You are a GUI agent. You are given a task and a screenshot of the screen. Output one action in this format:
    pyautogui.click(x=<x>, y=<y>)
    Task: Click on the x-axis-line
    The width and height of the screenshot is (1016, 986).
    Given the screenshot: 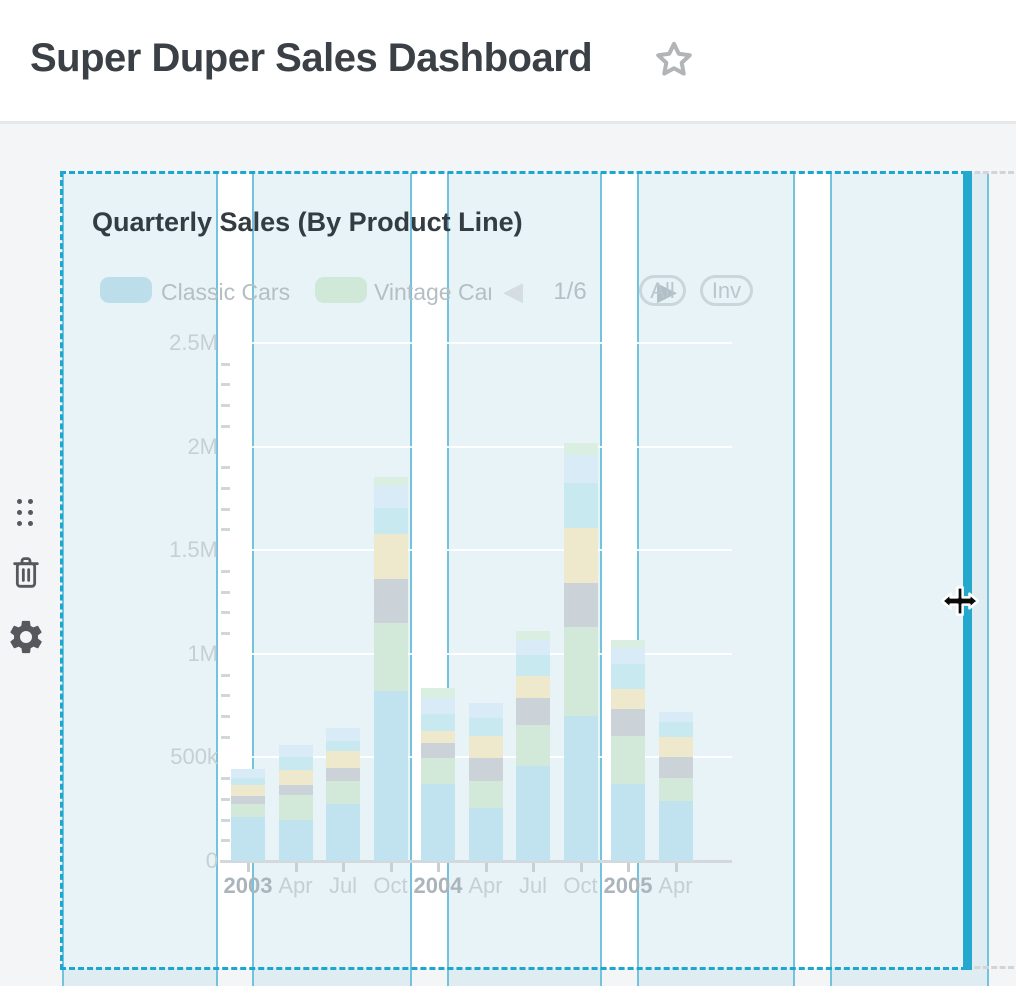 What is the action you would take?
    pyautogui.click(x=476, y=861)
    